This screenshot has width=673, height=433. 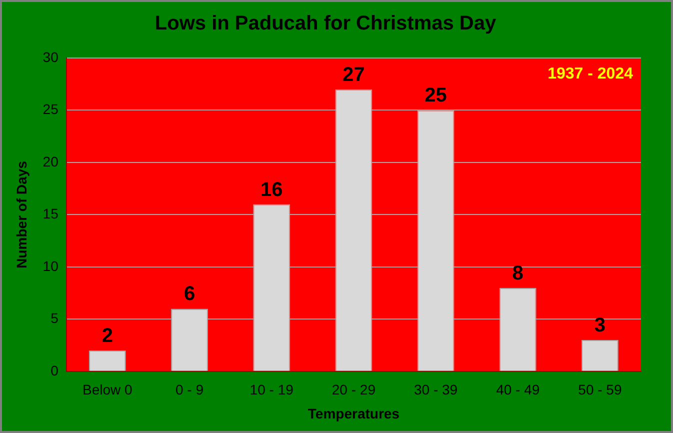 I want to click on y-tick-label: 0, so click(x=54, y=370).